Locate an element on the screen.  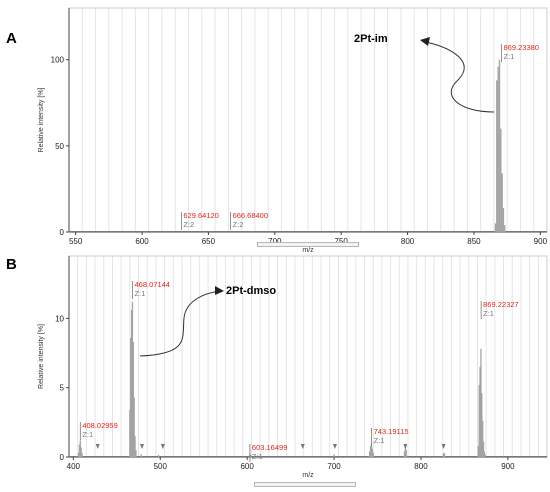
peak-mz-label: 603.16499 is located at coordinates (269, 447).